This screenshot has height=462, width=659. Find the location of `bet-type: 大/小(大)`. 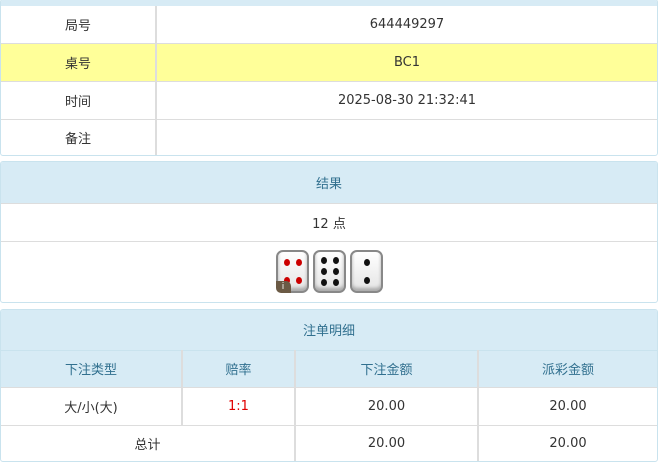

bet-type: 大/小(大) is located at coordinates (92, 405).